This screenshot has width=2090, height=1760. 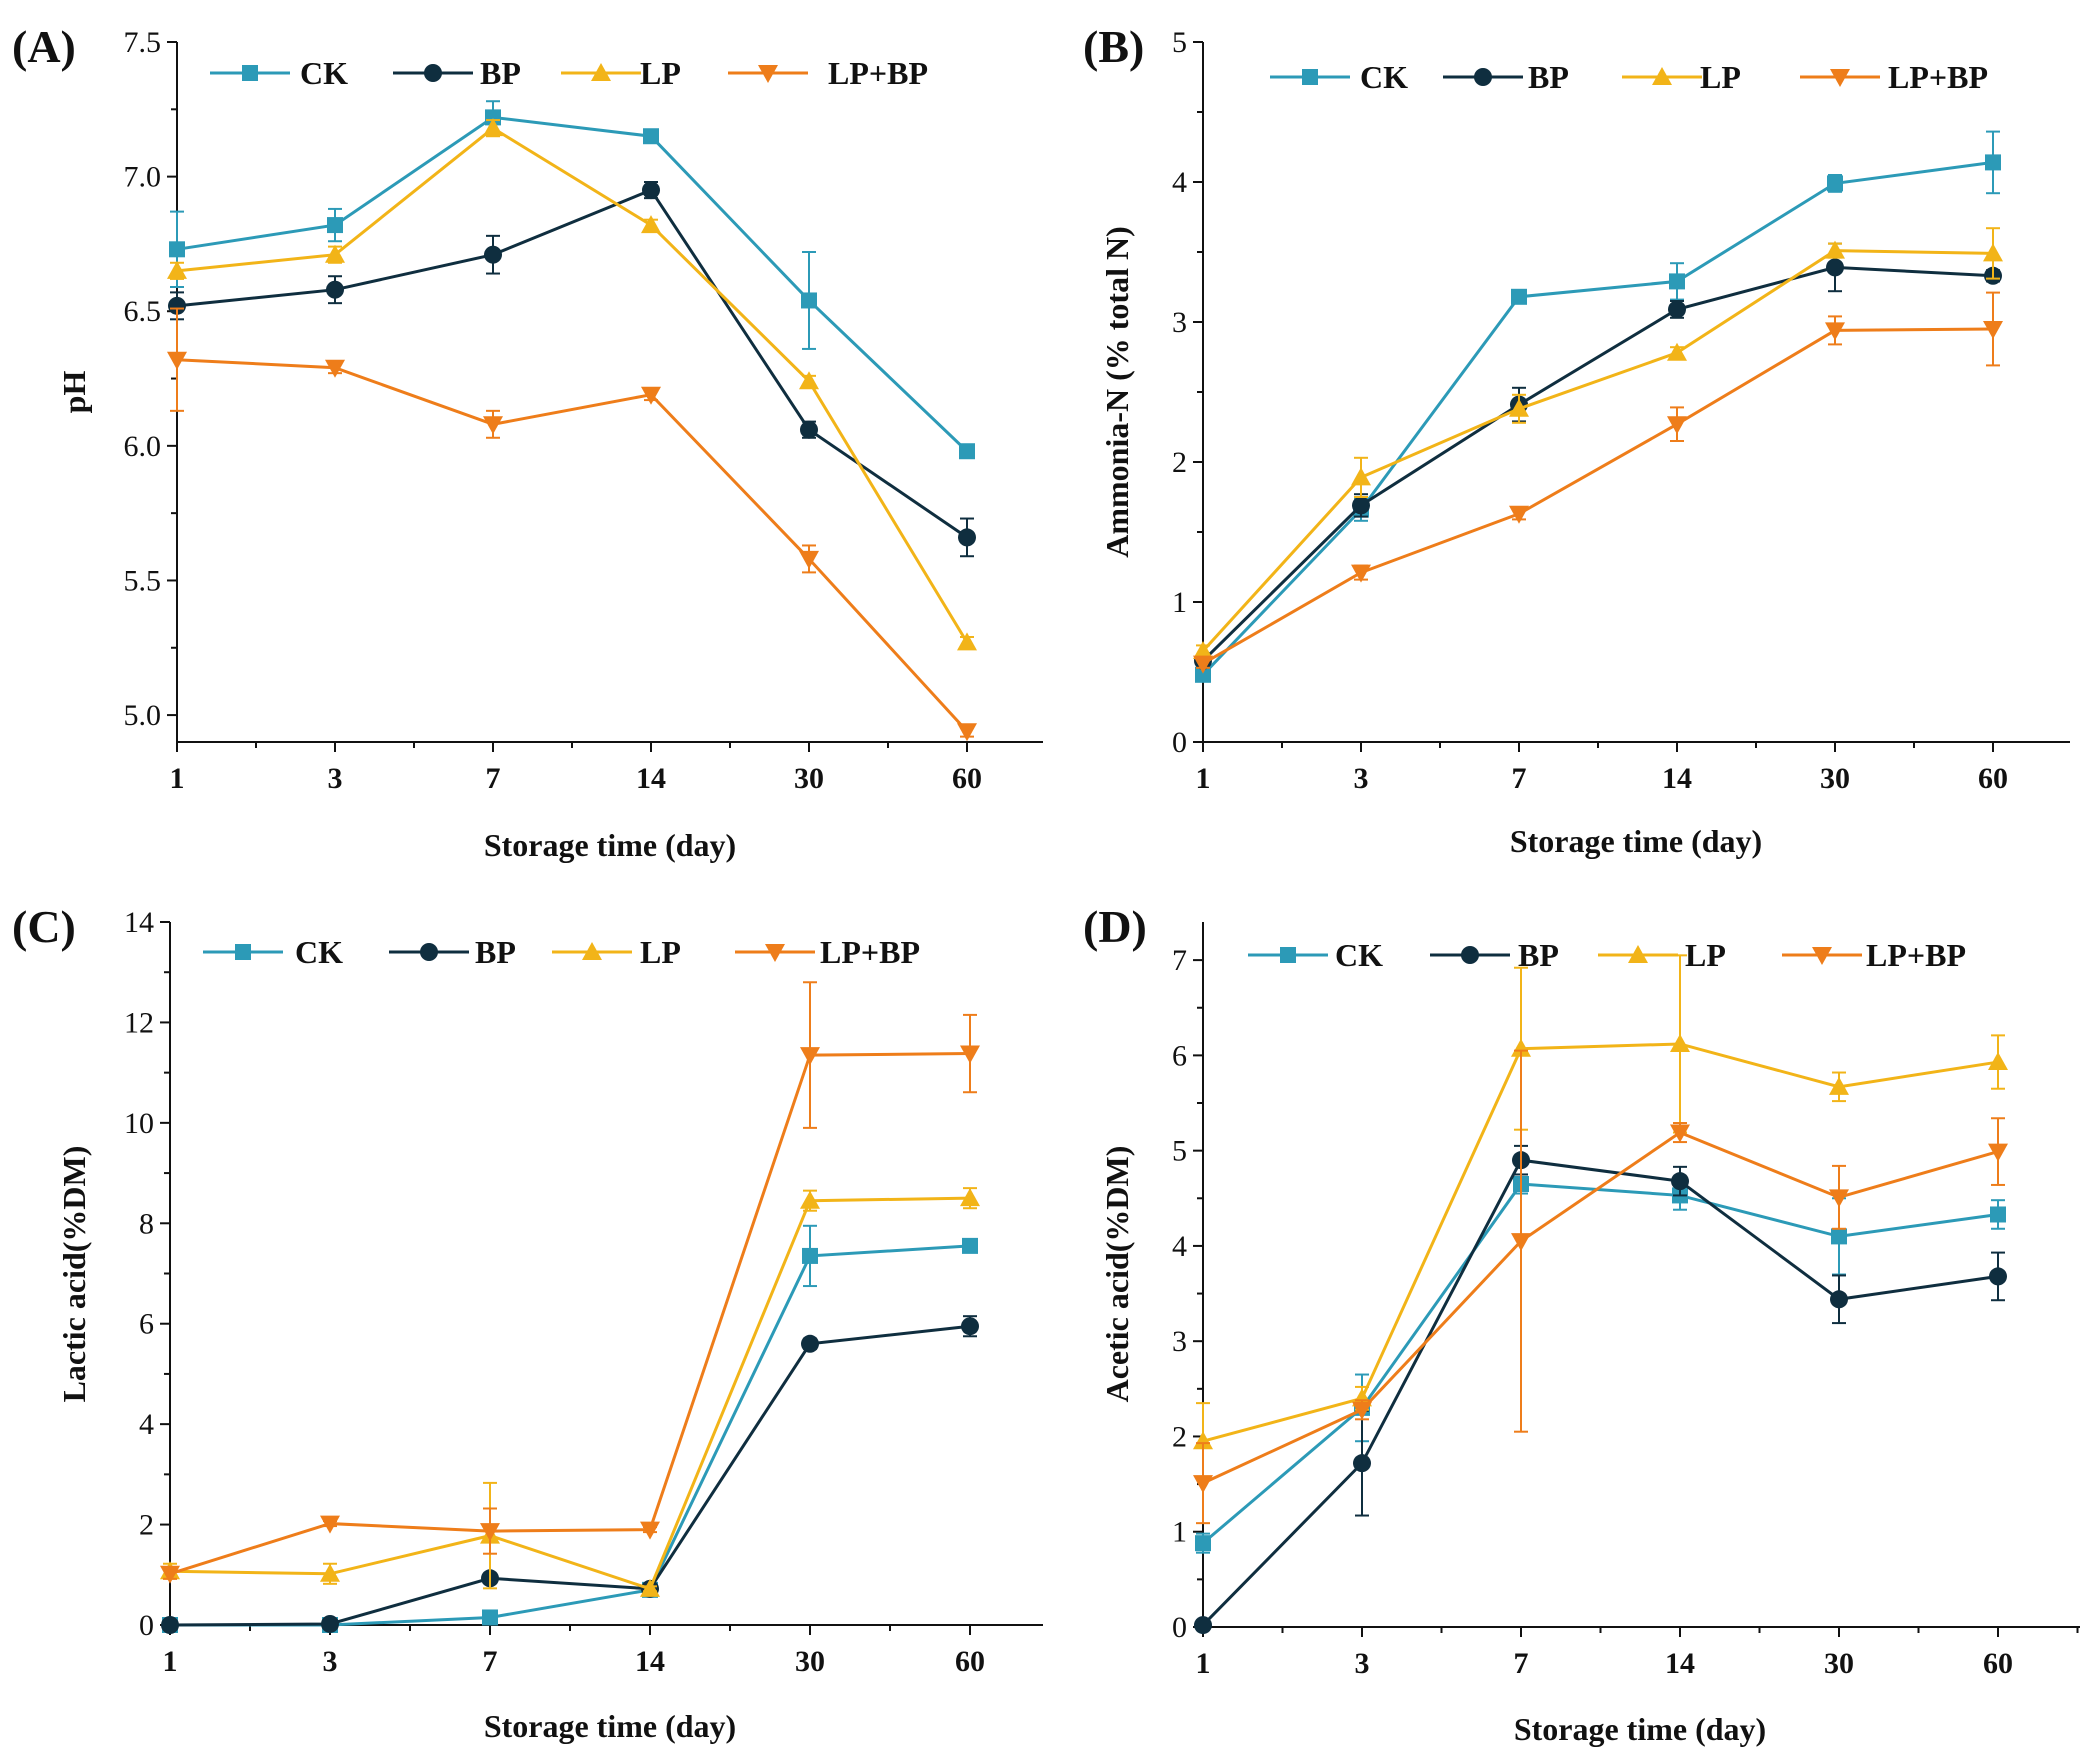 I want to click on x-tick-label: 3, so click(x=330, y=1661).